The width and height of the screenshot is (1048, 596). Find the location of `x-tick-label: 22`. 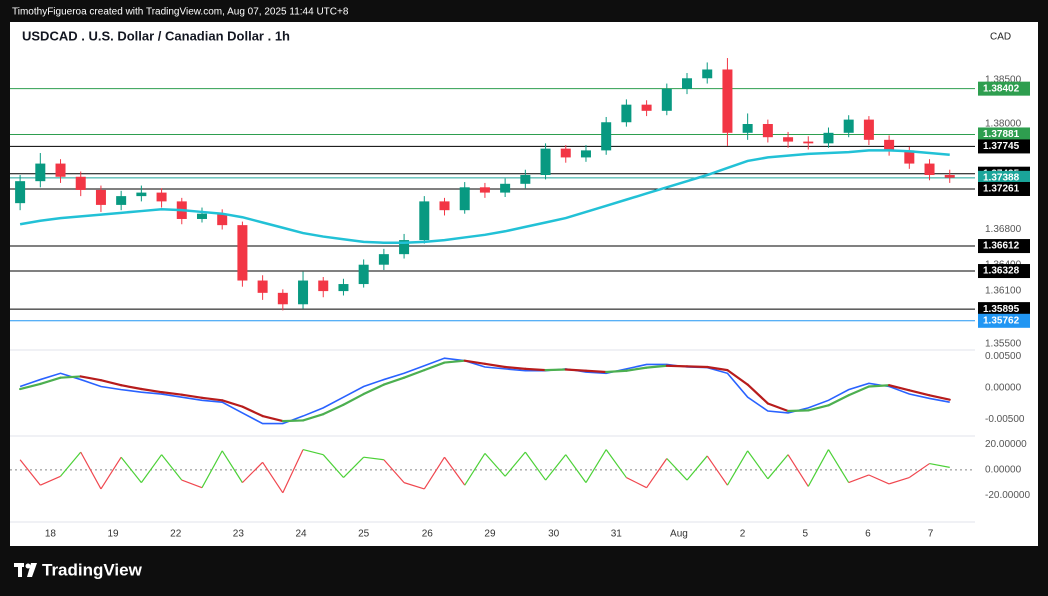

x-tick-label: 22 is located at coordinates (176, 534).